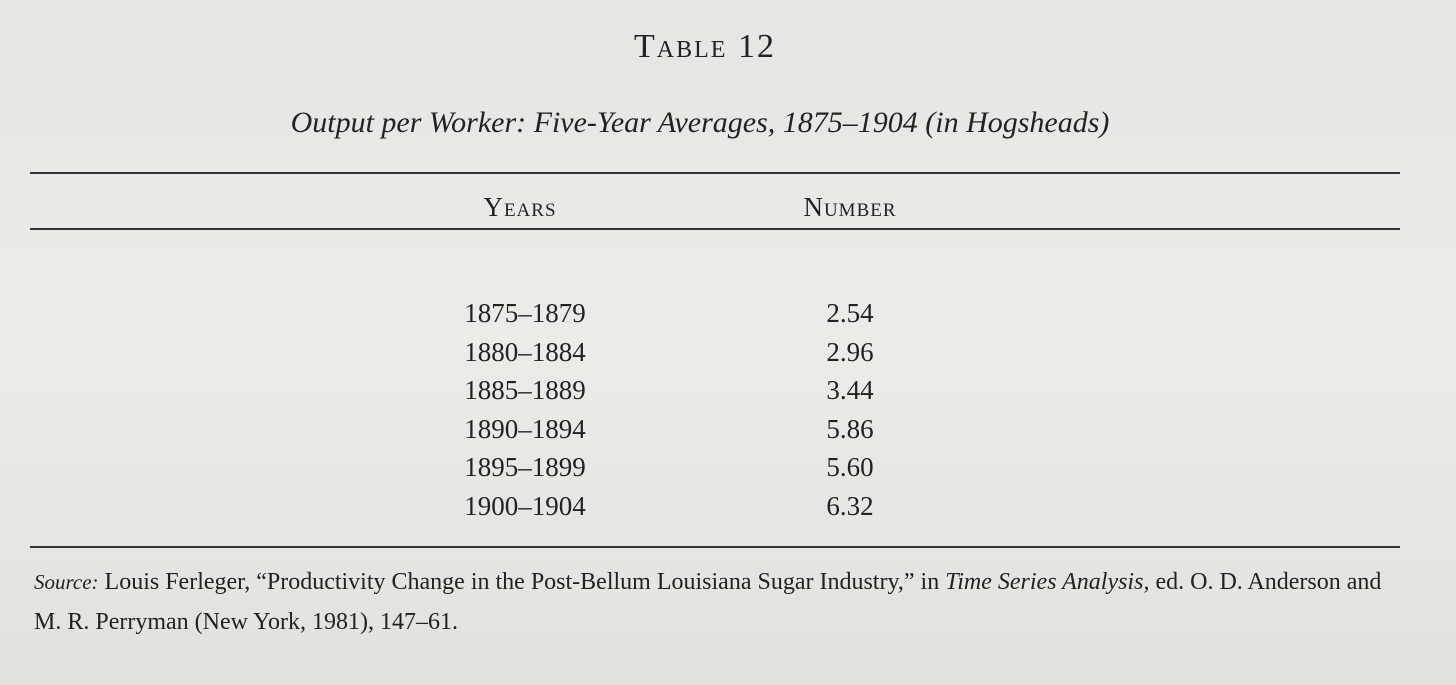 This screenshot has height=685, width=1456. Describe the element at coordinates (850, 313) in the screenshot. I see `number-cell: 2.54` at that location.